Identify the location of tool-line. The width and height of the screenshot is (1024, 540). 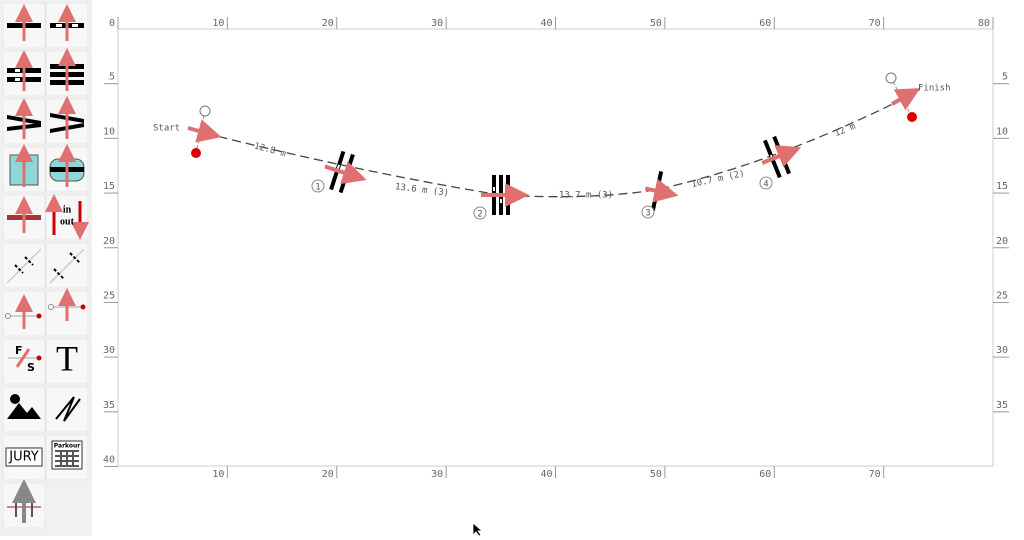
(24, 265).